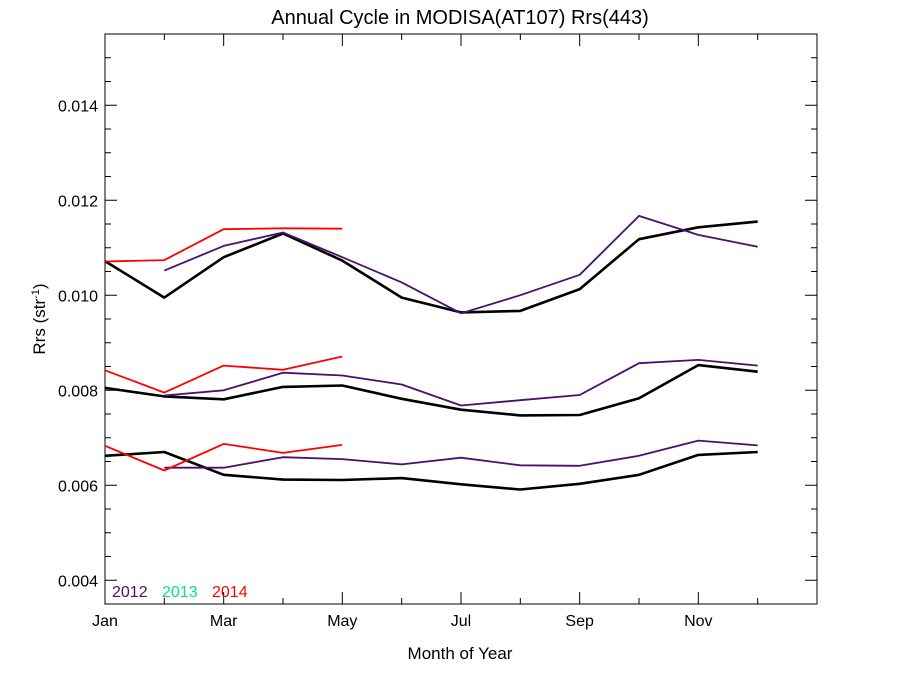 This screenshot has width=900, height=675. Describe the element at coordinates (78, 391) in the screenshot. I see `y-tick-label: 0.008` at that location.